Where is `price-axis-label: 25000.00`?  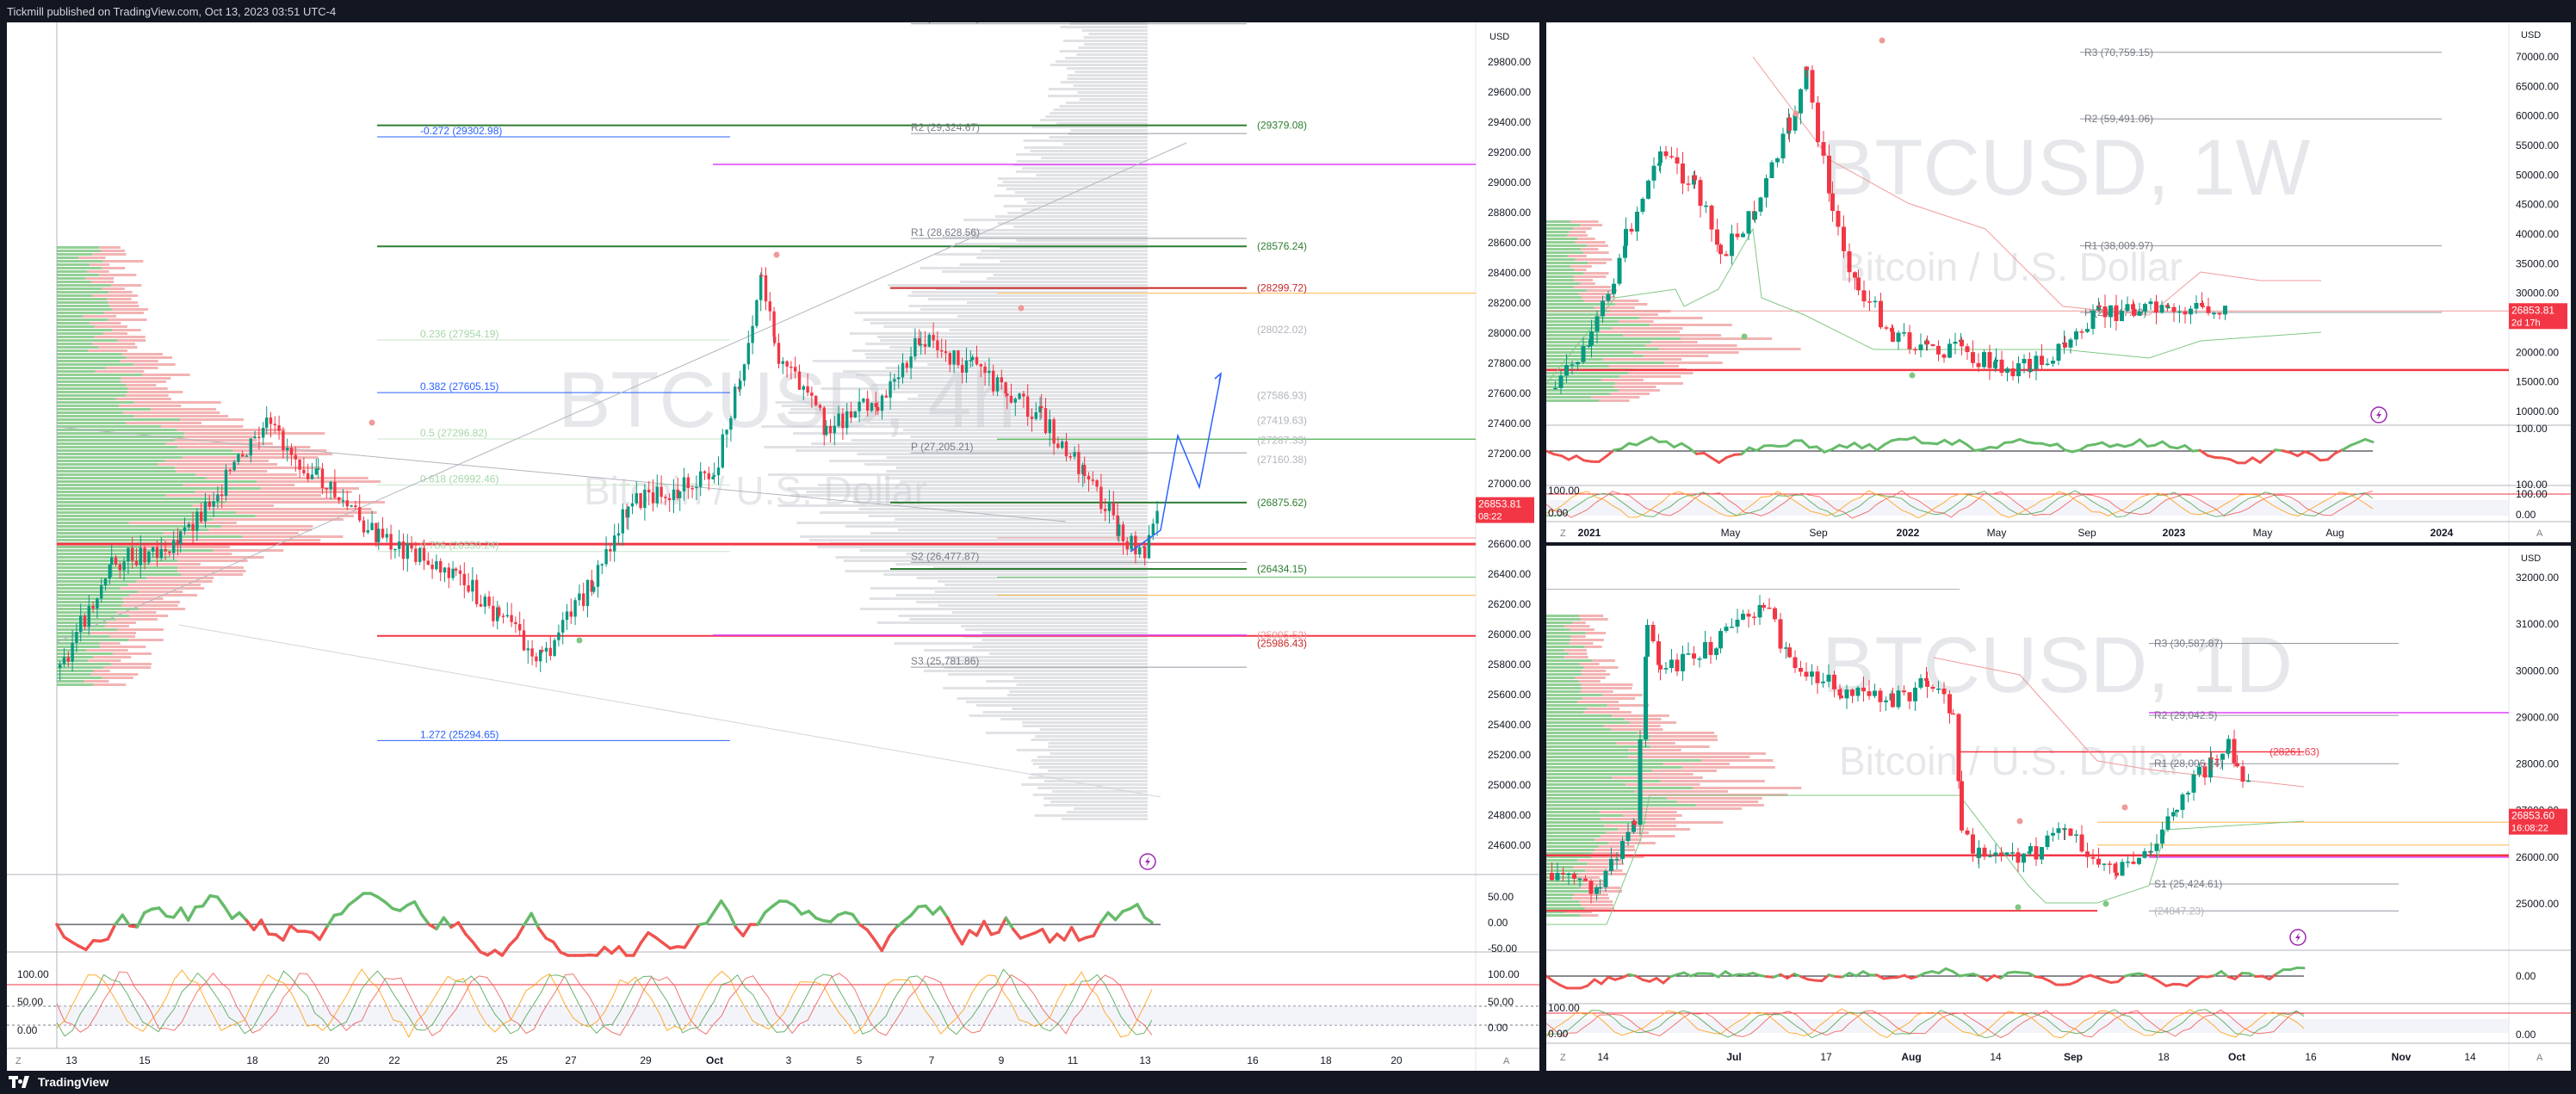
price-axis-label: 25000.00 is located at coordinates (2538, 904).